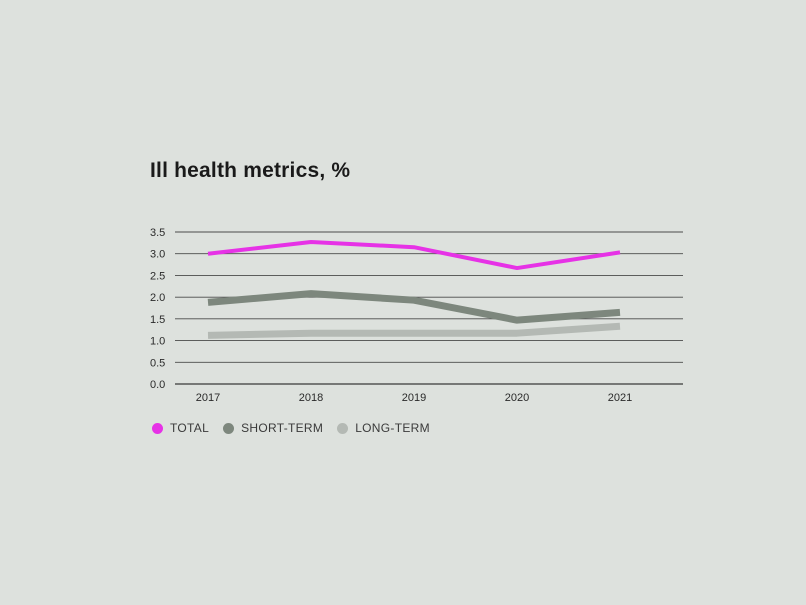  Describe the element at coordinates (517, 398) in the screenshot. I see `x-tick-label: 2020` at that location.